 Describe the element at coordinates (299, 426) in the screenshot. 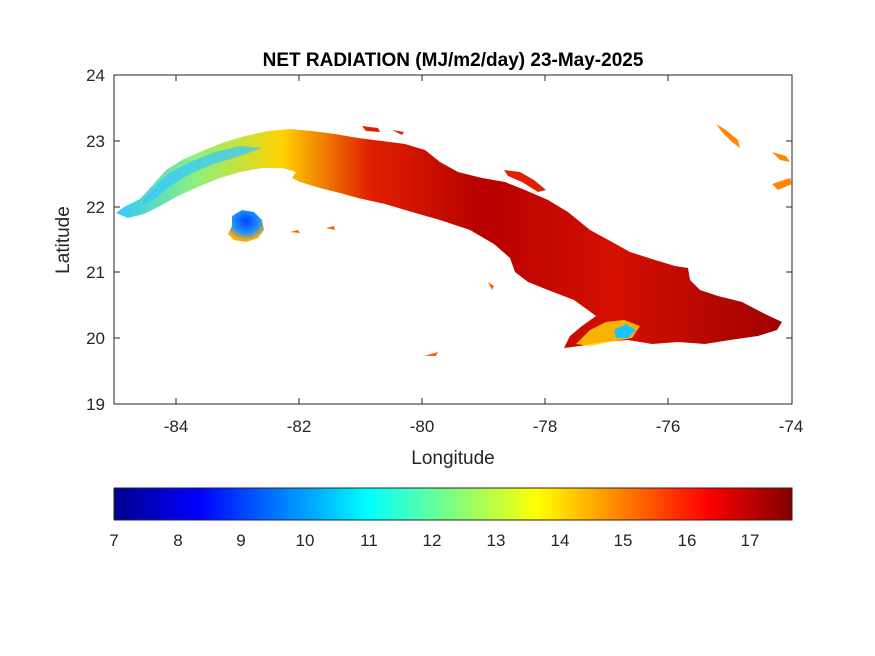

I see `x-tick-label: -82` at that location.